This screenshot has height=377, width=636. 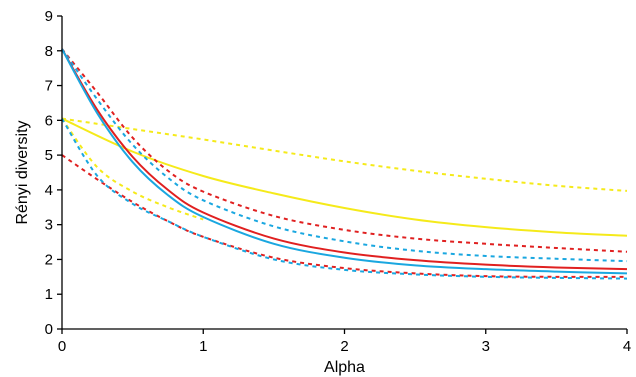 What do you see at coordinates (627, 346) in the screenshot?
I see `x-tick-label: 4` at bounding box center [627, 346].